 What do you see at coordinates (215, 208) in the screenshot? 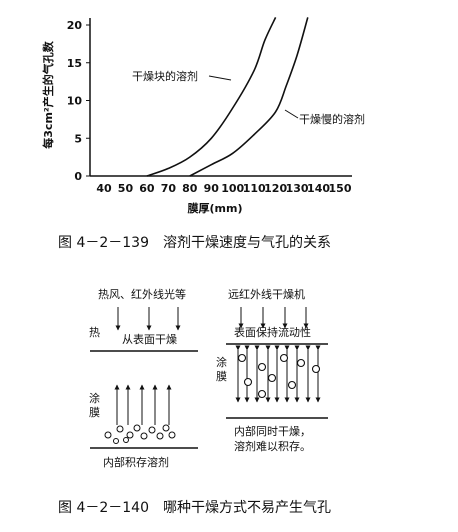
I see `x-axis-label: 膜厚(mm)` at bounding box center [215, 208].